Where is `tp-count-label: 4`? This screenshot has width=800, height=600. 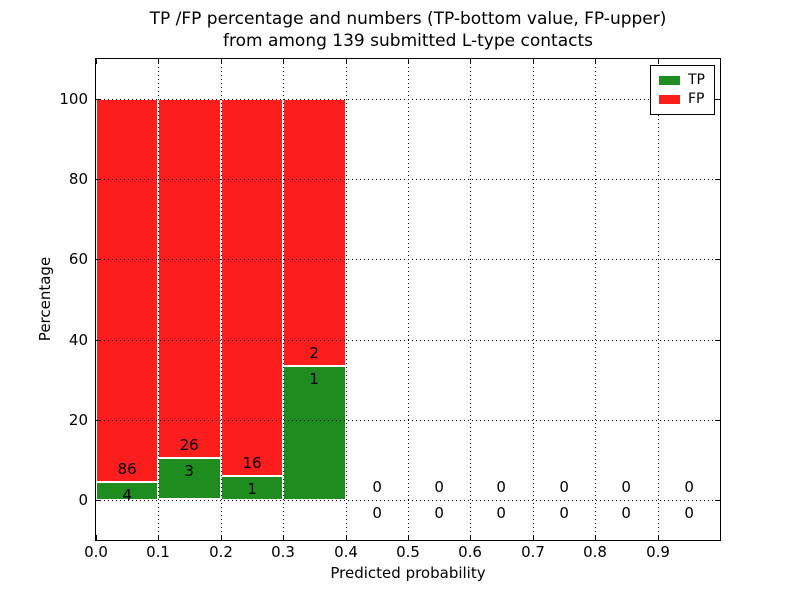 tp-count-label: 4 is located at coordinates (127, 495).